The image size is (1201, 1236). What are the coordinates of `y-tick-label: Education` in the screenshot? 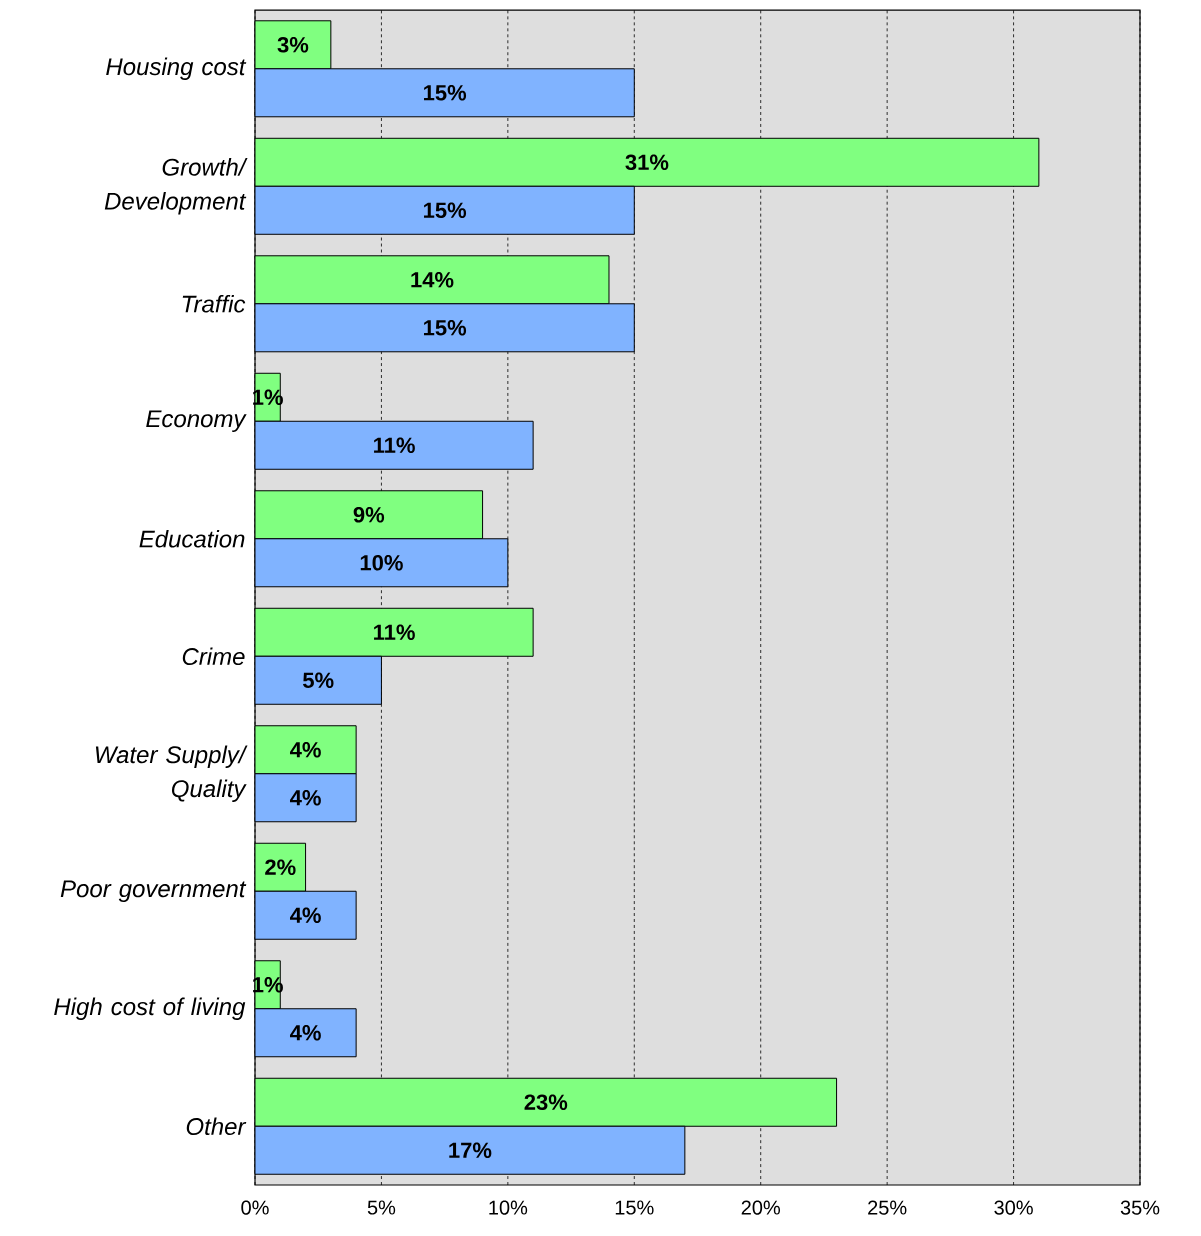 It's located at (192, 538).